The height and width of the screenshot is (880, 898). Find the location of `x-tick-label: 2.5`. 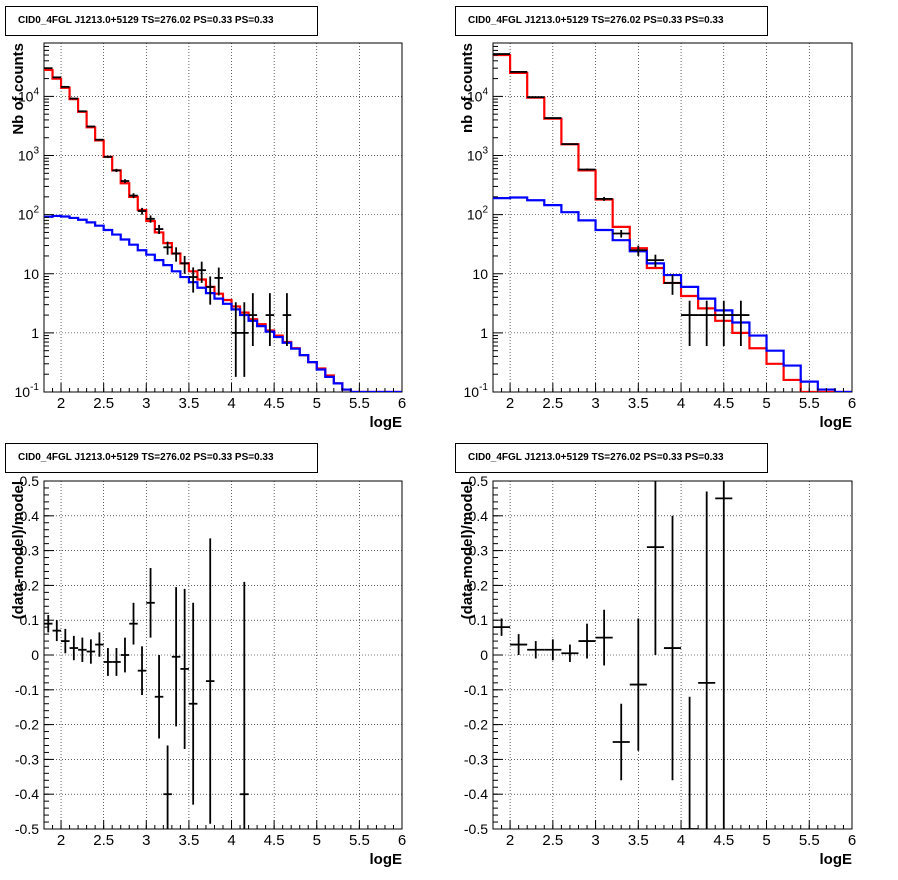

x-tick-label: 2.5 is located at coordinates (552, 403).